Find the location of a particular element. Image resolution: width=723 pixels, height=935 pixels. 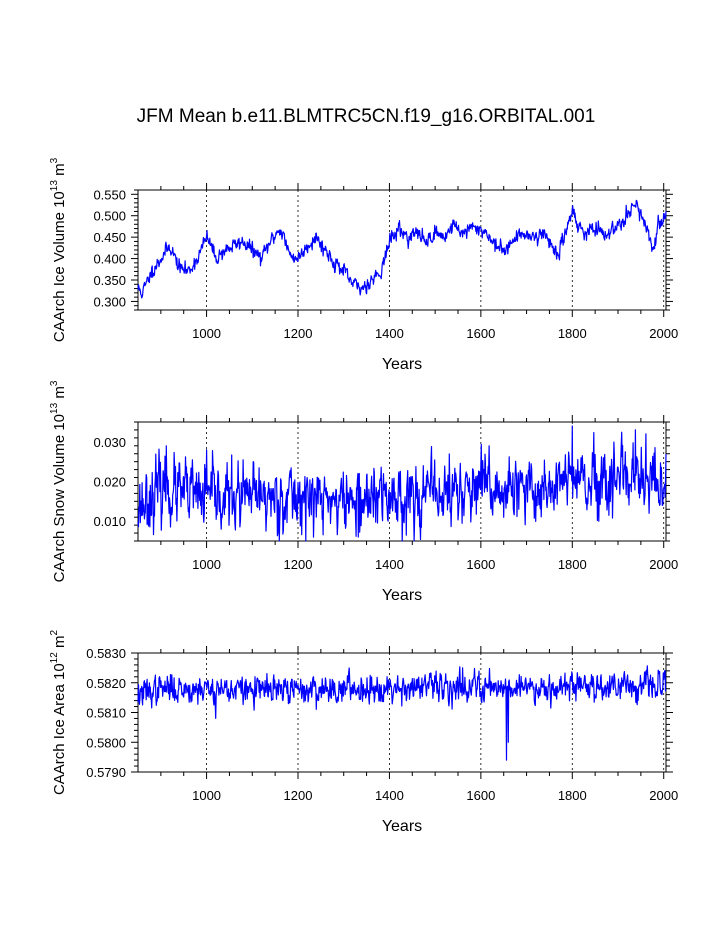

y-tick-label: 0.300 is located at coordinates (109, 301).